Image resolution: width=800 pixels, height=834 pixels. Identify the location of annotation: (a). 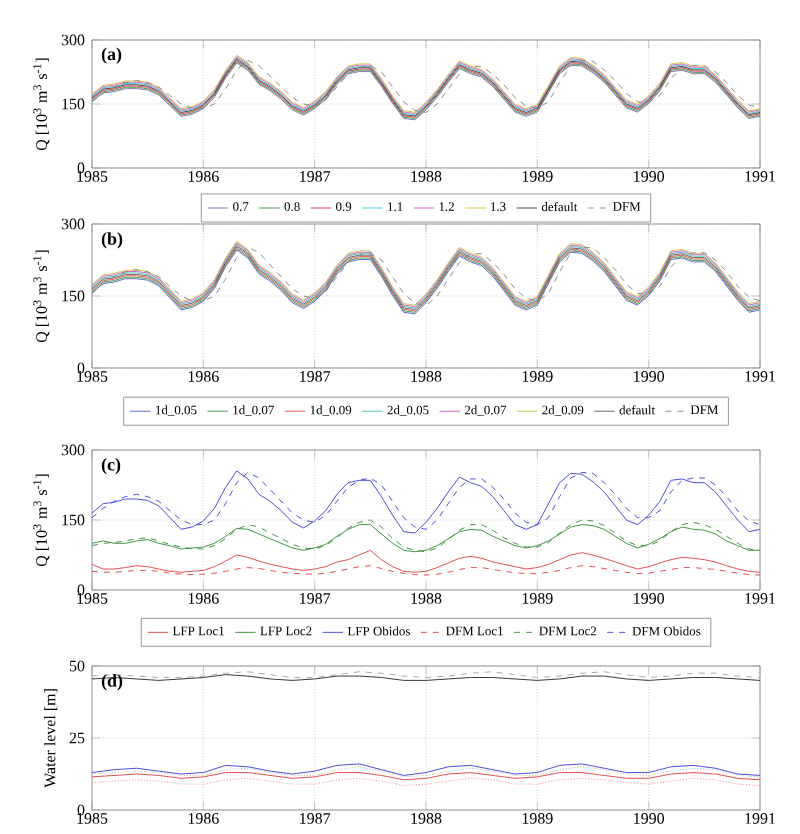
(111, 55).